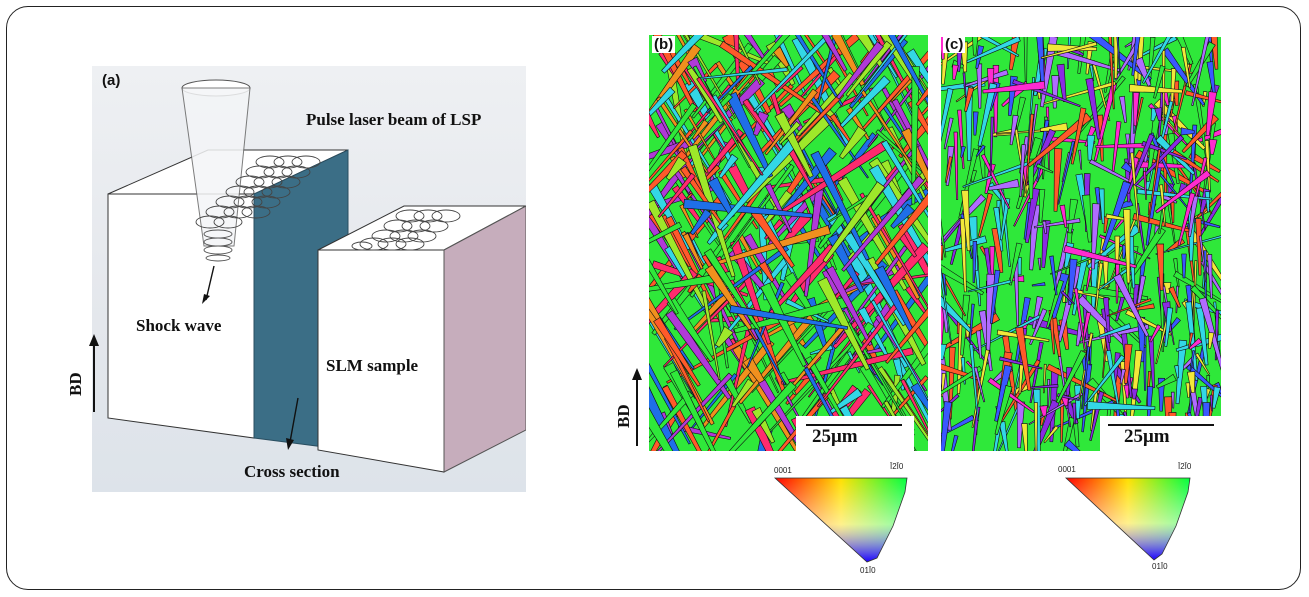  Describe the element at coordinates (1067, 469) in the screenshot. I see `ipf-label-0001-c: 0001` at that location.